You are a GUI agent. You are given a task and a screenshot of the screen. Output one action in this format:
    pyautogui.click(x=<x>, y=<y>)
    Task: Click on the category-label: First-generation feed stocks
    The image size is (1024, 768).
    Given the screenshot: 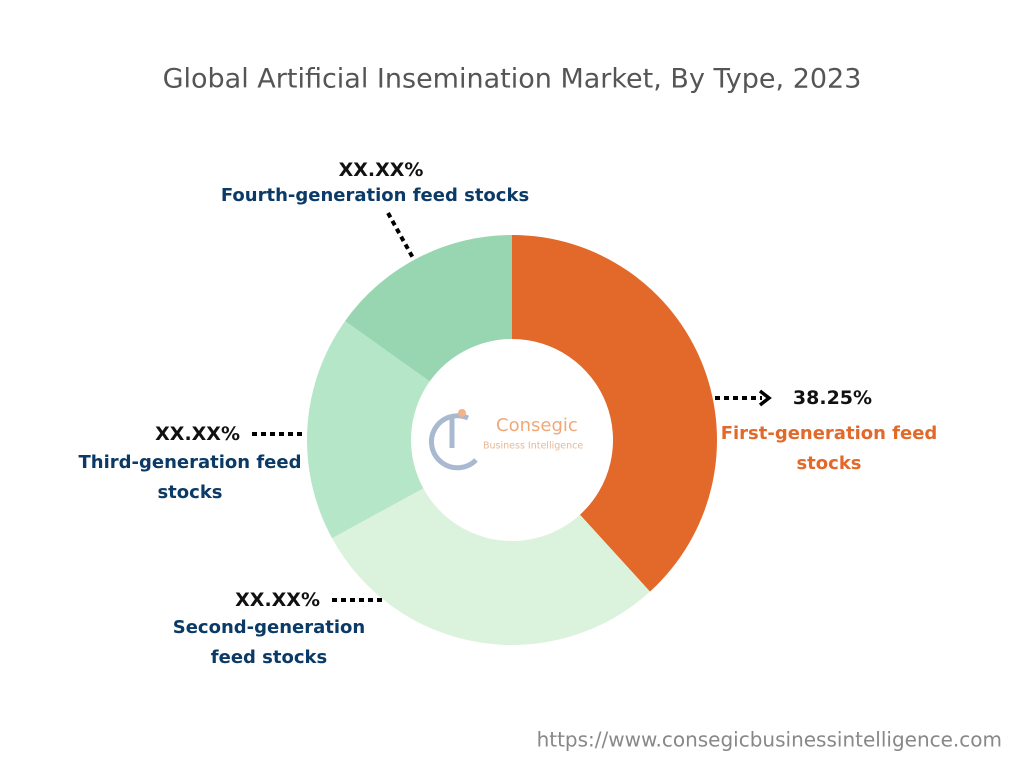 What is the action you would take?
    pyautogui.click(x=829, y=448)
    